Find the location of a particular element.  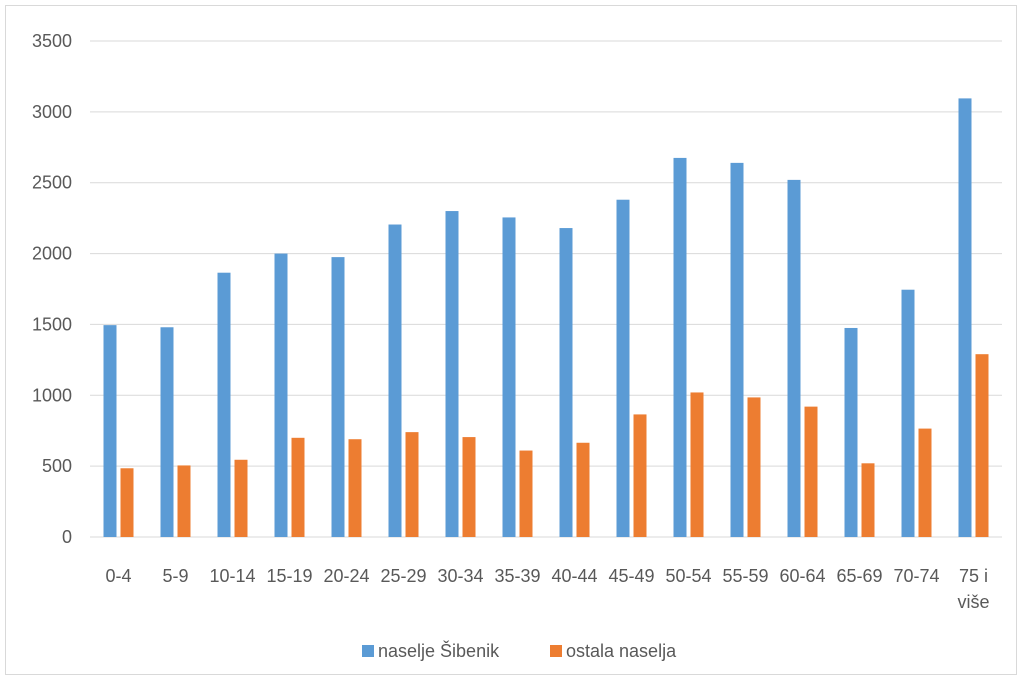

x-tick-label: 40-44 is located at coordinates (574, 576).